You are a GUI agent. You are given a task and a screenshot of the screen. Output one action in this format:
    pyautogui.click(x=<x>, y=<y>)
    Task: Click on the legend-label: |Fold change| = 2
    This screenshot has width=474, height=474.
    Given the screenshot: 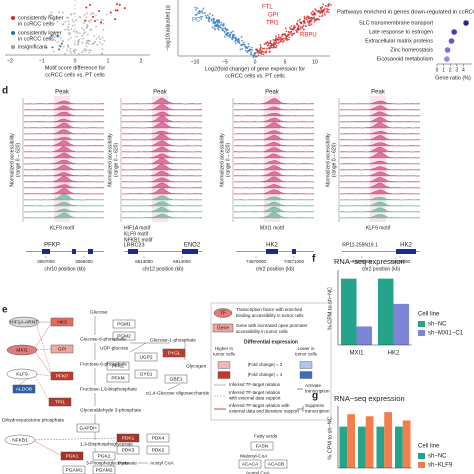 What is the action you would take?
    pyautogui.click(x=265, y=364)
    